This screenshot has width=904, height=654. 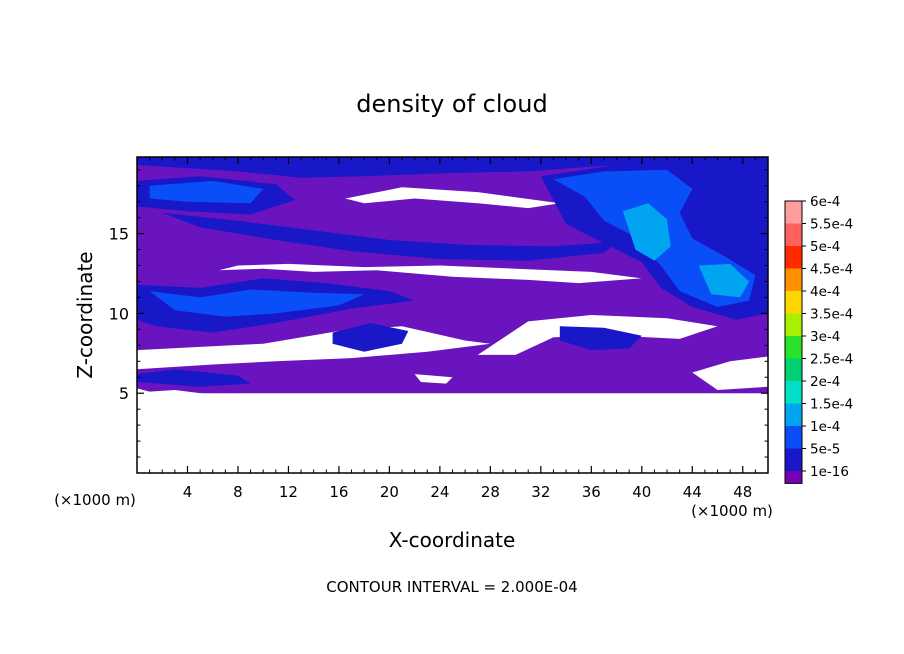 What do you see at coordinates (452, 430) in the screenshot?
I see `region-clear-gap-bottom` at bounding box center [452, 430].